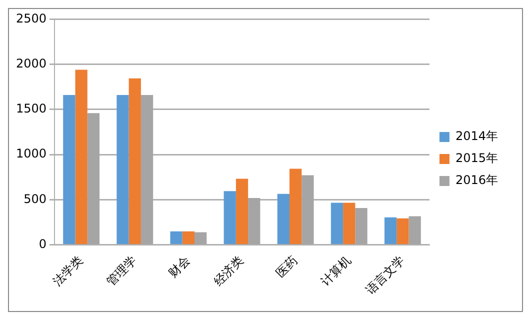 This screenshot has width=531, height=320. I want to click on legend-label: 2014年, so click(476, 136).